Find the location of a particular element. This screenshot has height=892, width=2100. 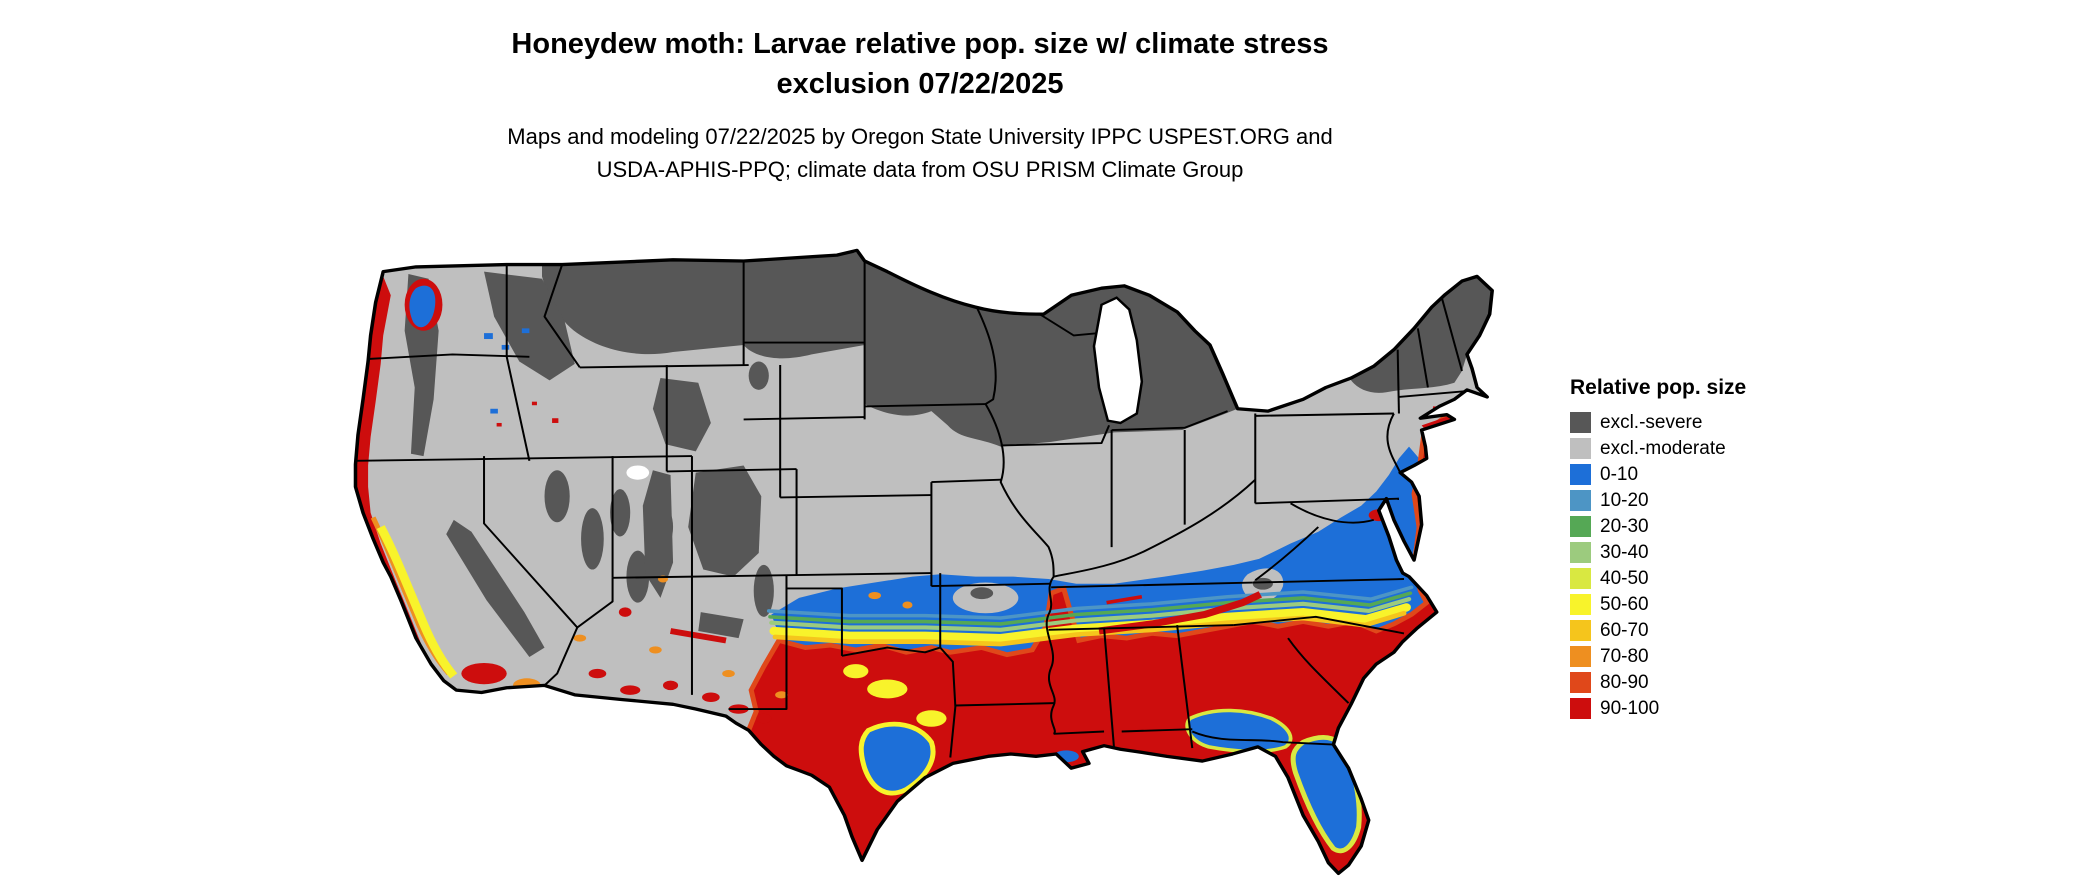

legend-entry: excl.-moderate is located at coordinates (1658, 448).